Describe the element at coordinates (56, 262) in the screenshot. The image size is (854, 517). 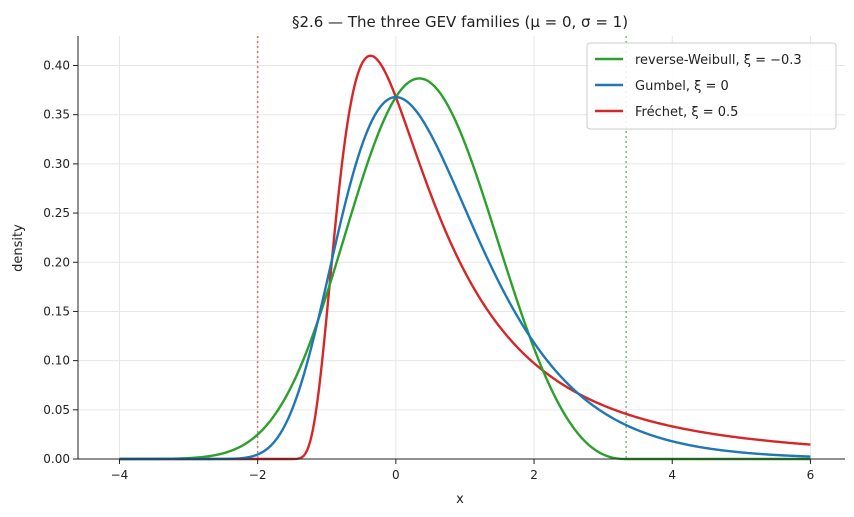
I see `y-tick-label: 0.20` at that location.